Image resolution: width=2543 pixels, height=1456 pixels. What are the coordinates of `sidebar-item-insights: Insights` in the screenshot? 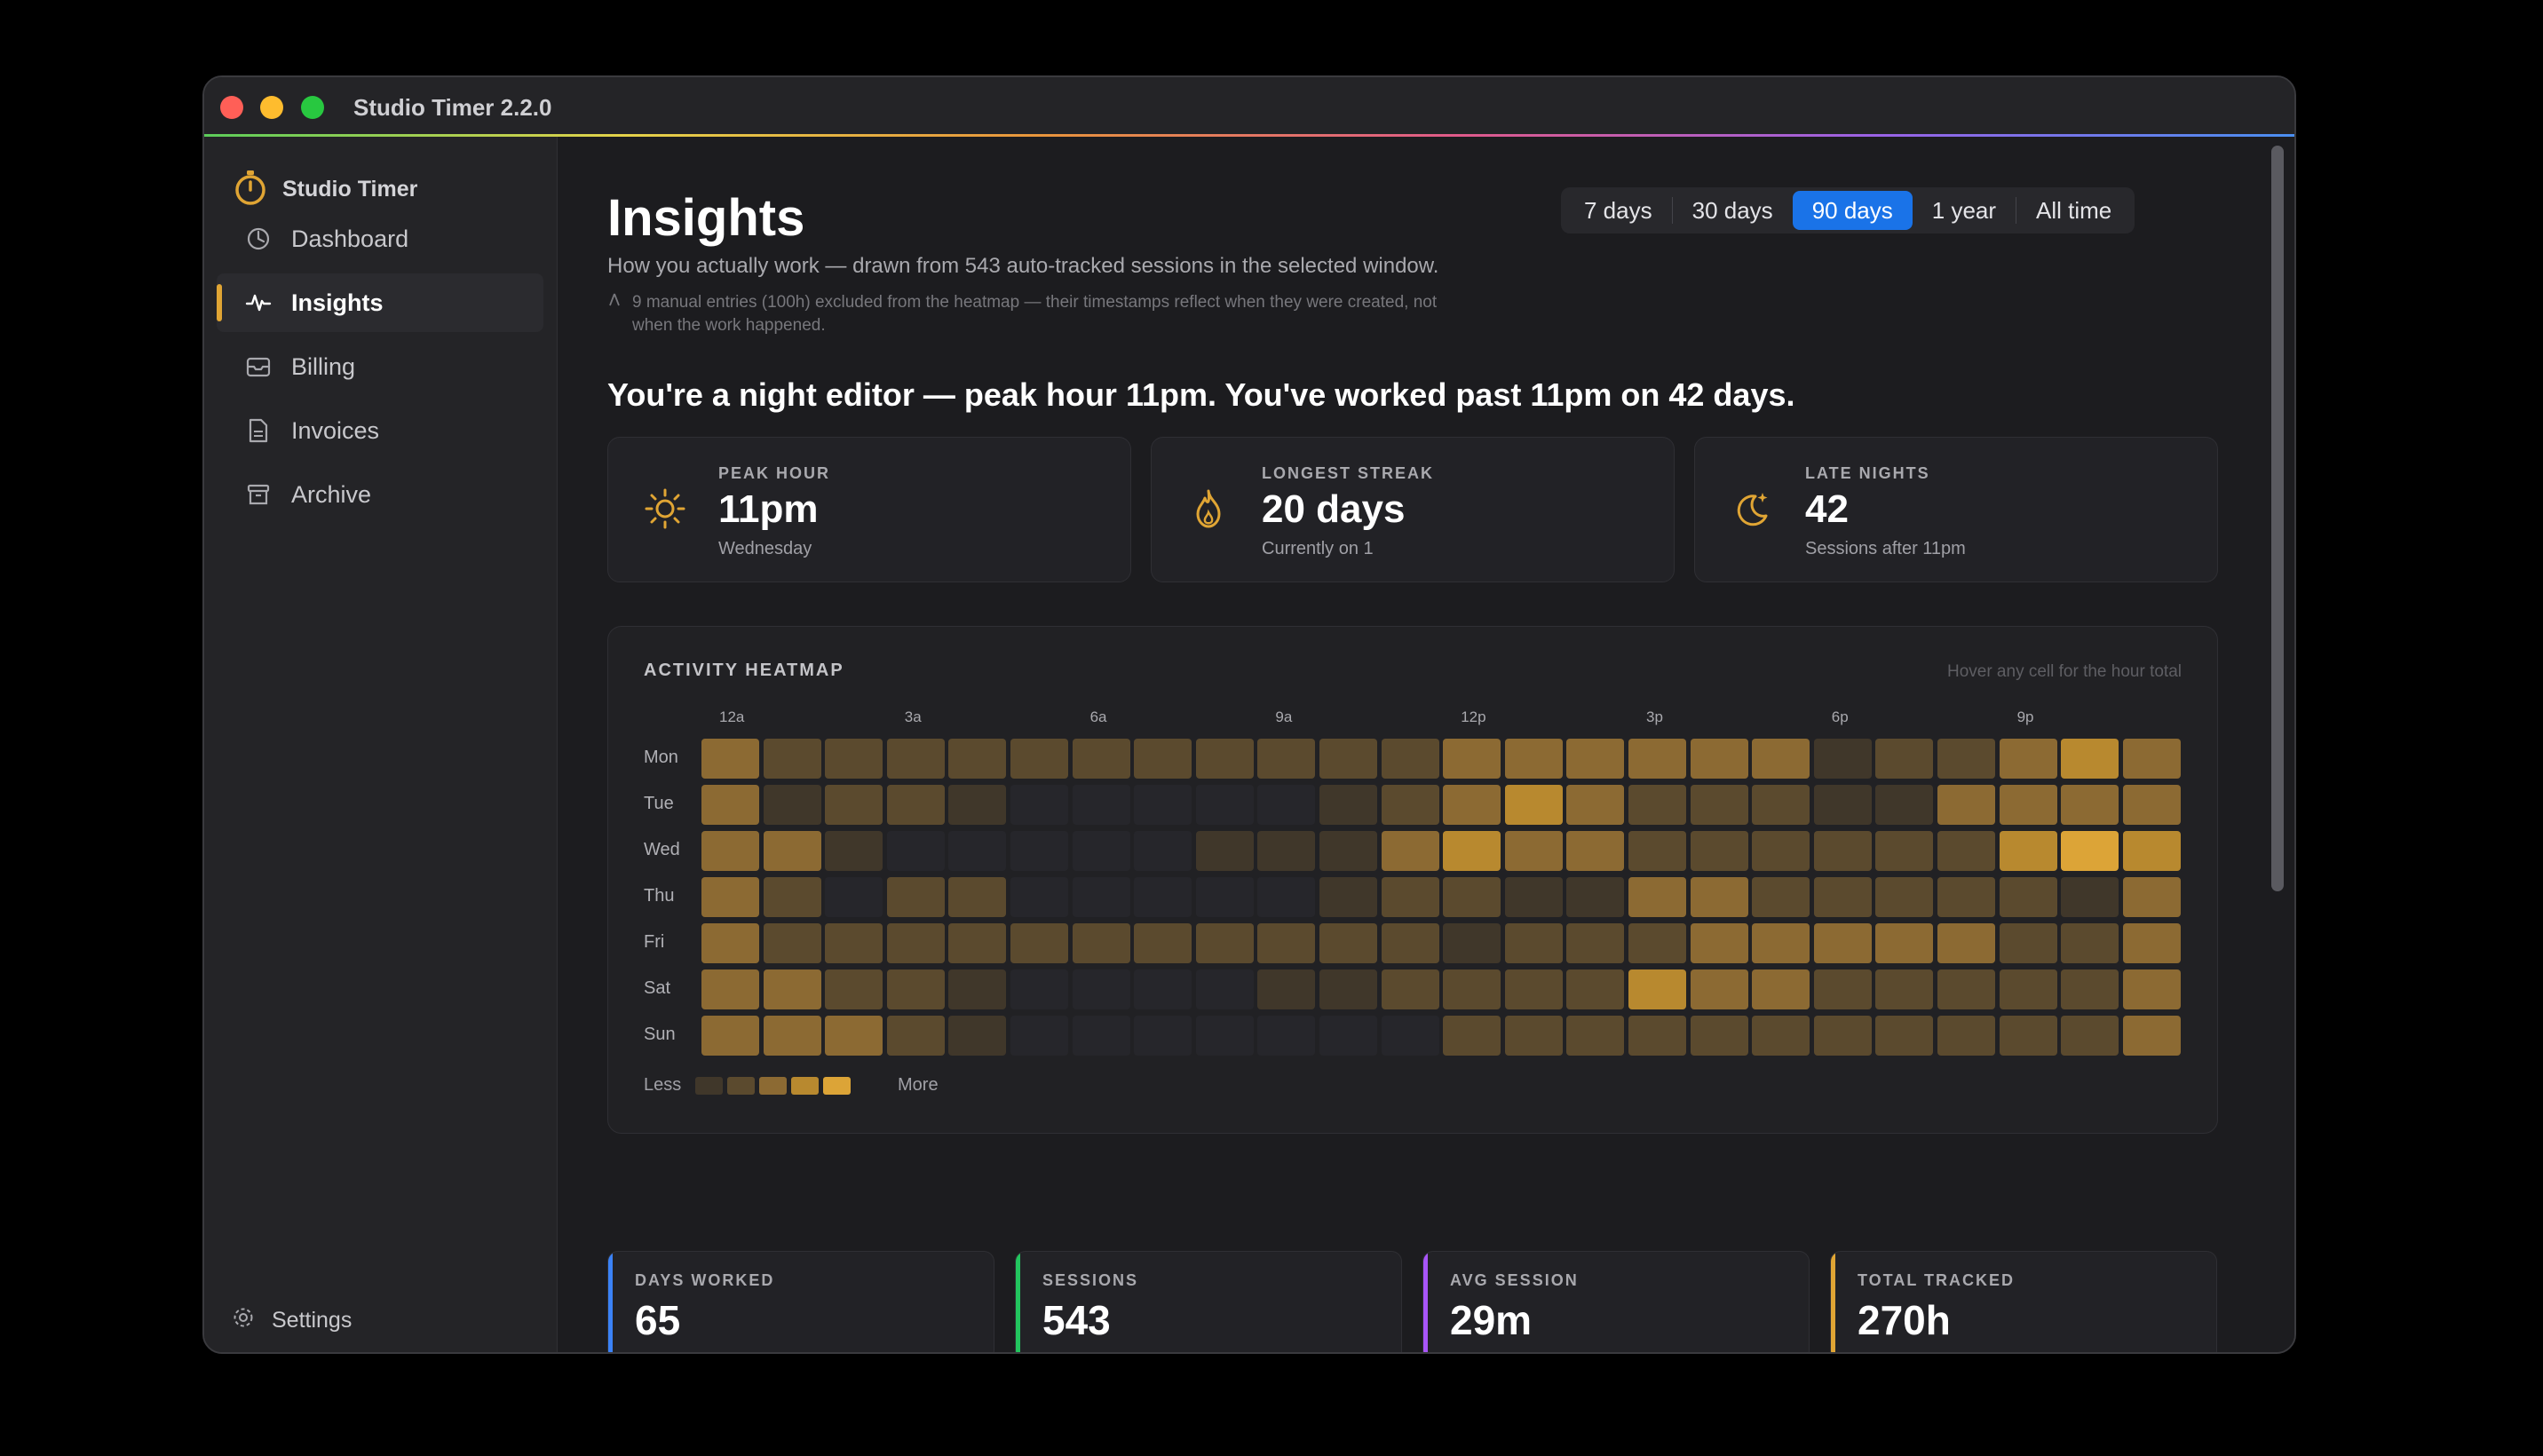 It's located at (380, 302).